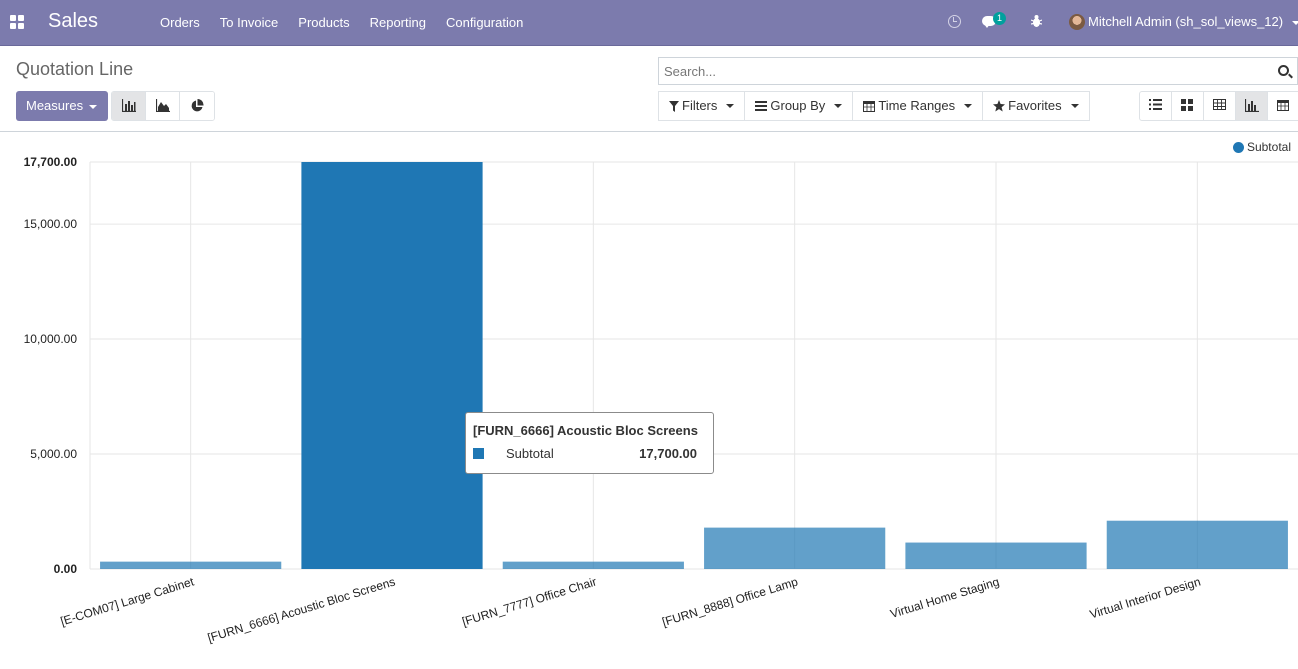  I want to click on menu-item-orders: Orders, so click(180, 22).